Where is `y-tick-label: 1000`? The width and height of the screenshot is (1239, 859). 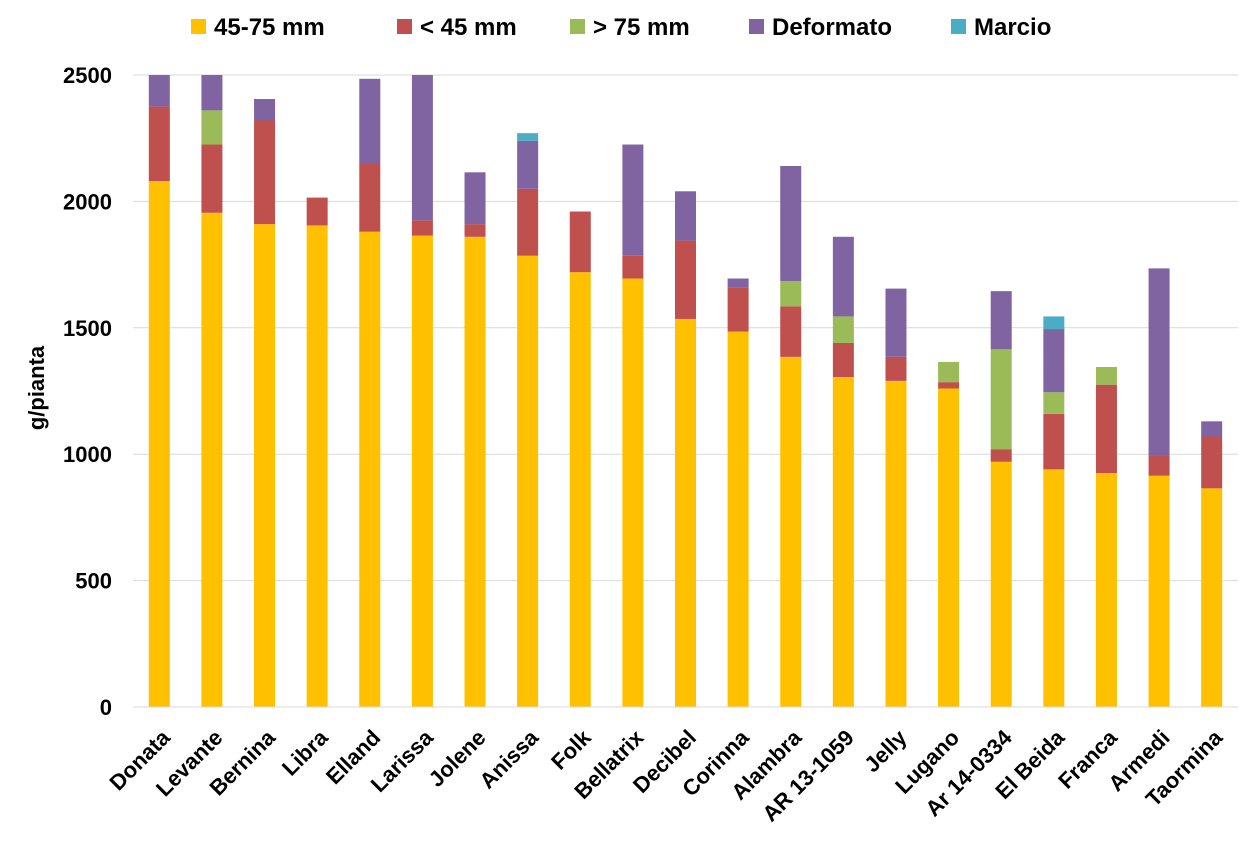 y-tick-label: 1000 is located at coordinates (87, 454).